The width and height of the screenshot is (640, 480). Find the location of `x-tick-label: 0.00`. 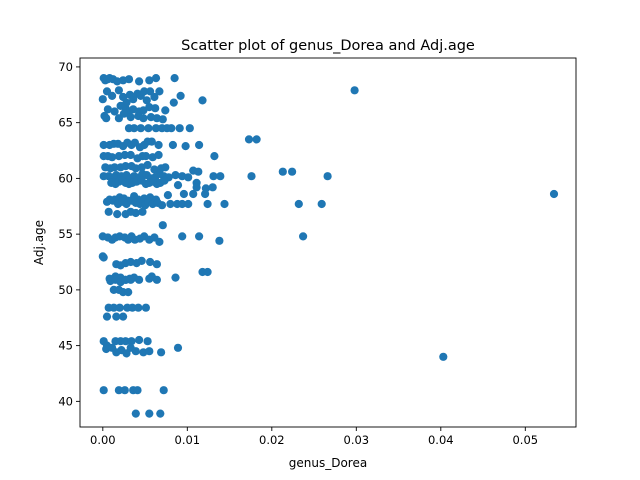

x-tick-label: 0.00 is located at coordinates (103, 440).